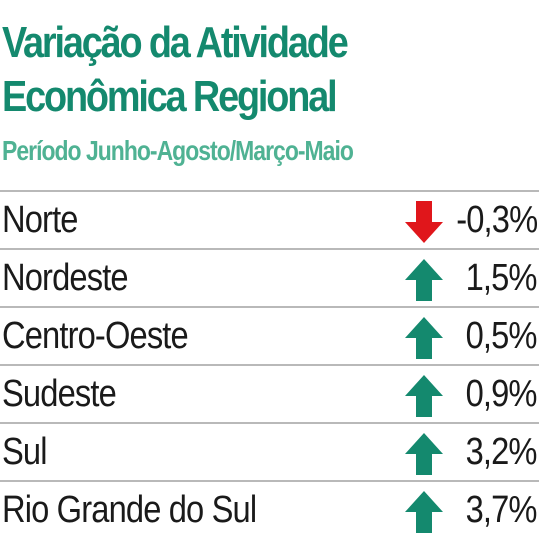  What do you see at coordinates (178, 150) in the screenshot?
I see `chart-subtitle: Período Junho-Agosto/Março-Maio` at bounding box center [178, 150].